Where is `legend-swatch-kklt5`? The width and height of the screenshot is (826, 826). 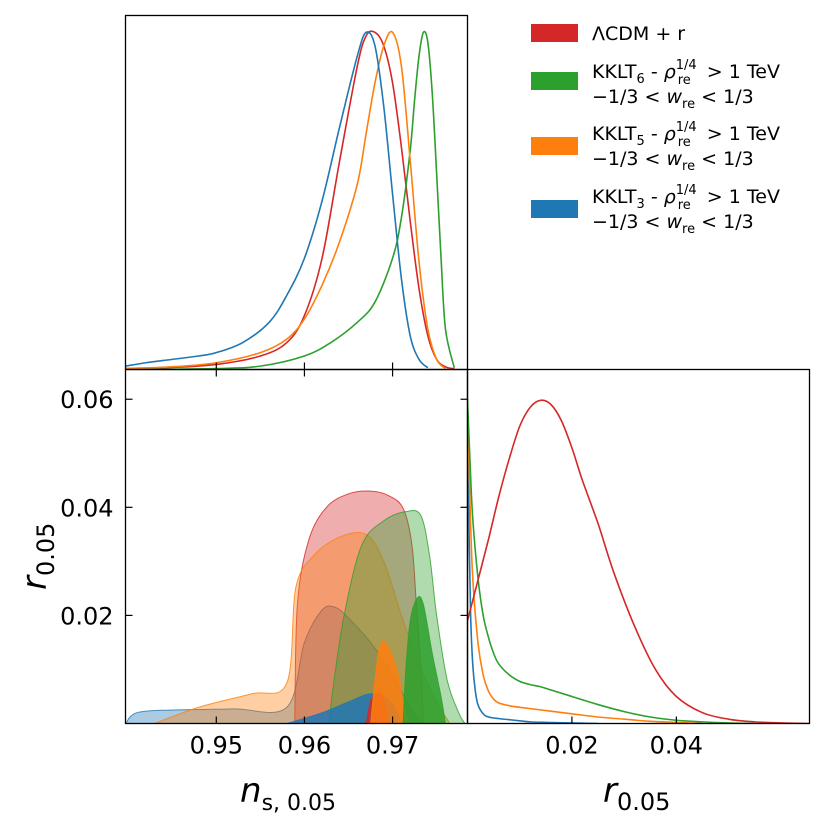
legend-swatch-kklt5 is located at coordinates (554, 146).